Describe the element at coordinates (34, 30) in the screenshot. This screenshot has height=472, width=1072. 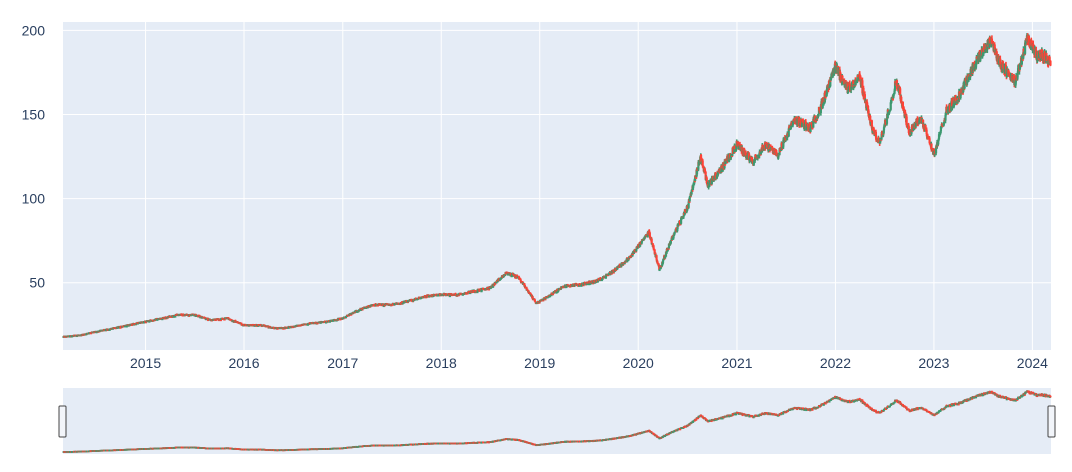
I see `y-tick-label: 200` at that location.